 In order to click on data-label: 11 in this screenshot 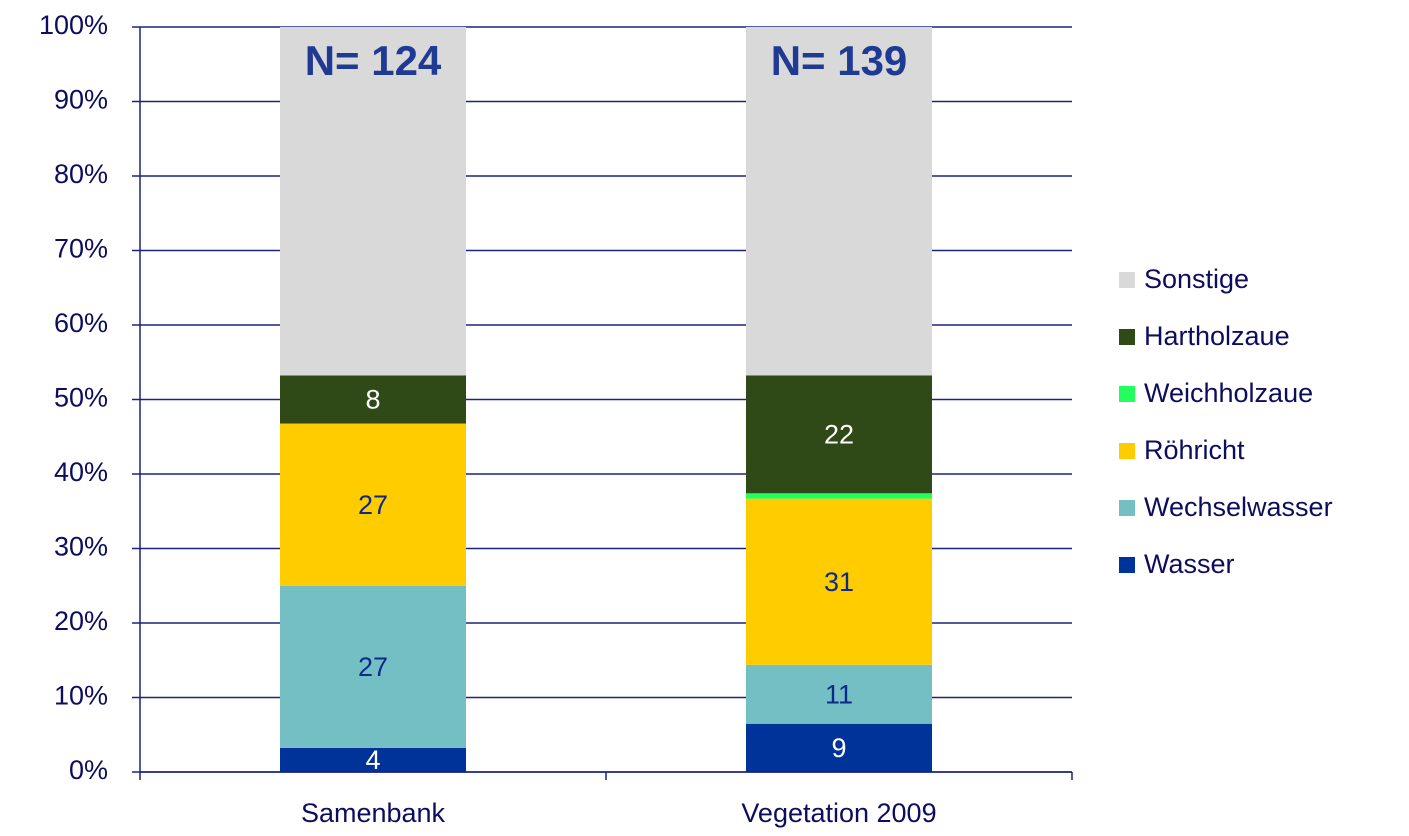, I will do `click(839, 694)`.